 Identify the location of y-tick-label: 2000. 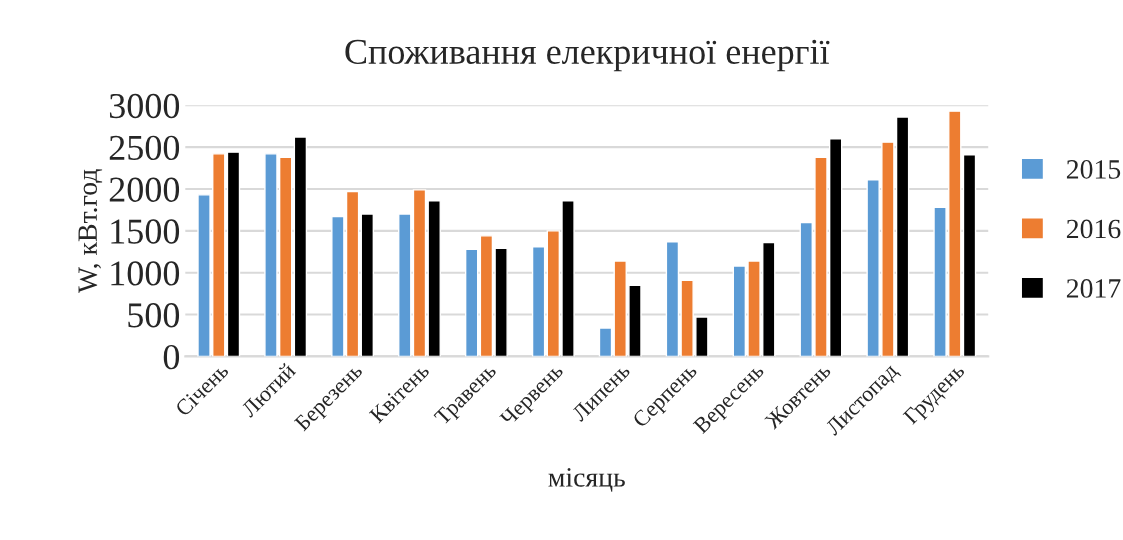
(144, 189).